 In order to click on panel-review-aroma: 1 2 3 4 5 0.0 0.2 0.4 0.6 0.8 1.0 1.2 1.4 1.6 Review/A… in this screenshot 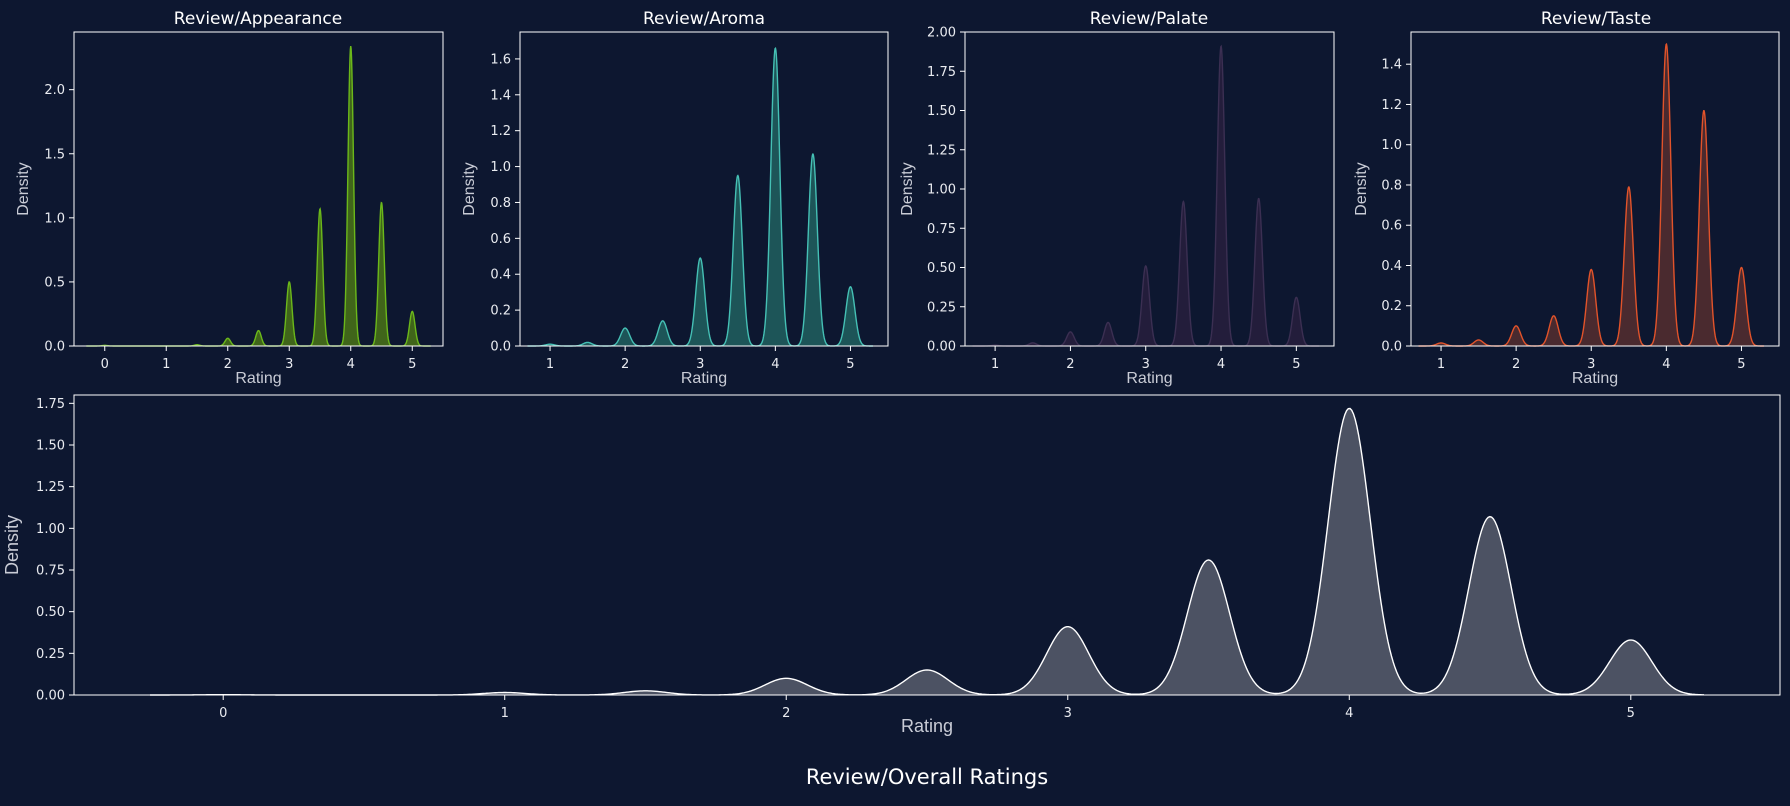, I will do `click(675, 198)`.